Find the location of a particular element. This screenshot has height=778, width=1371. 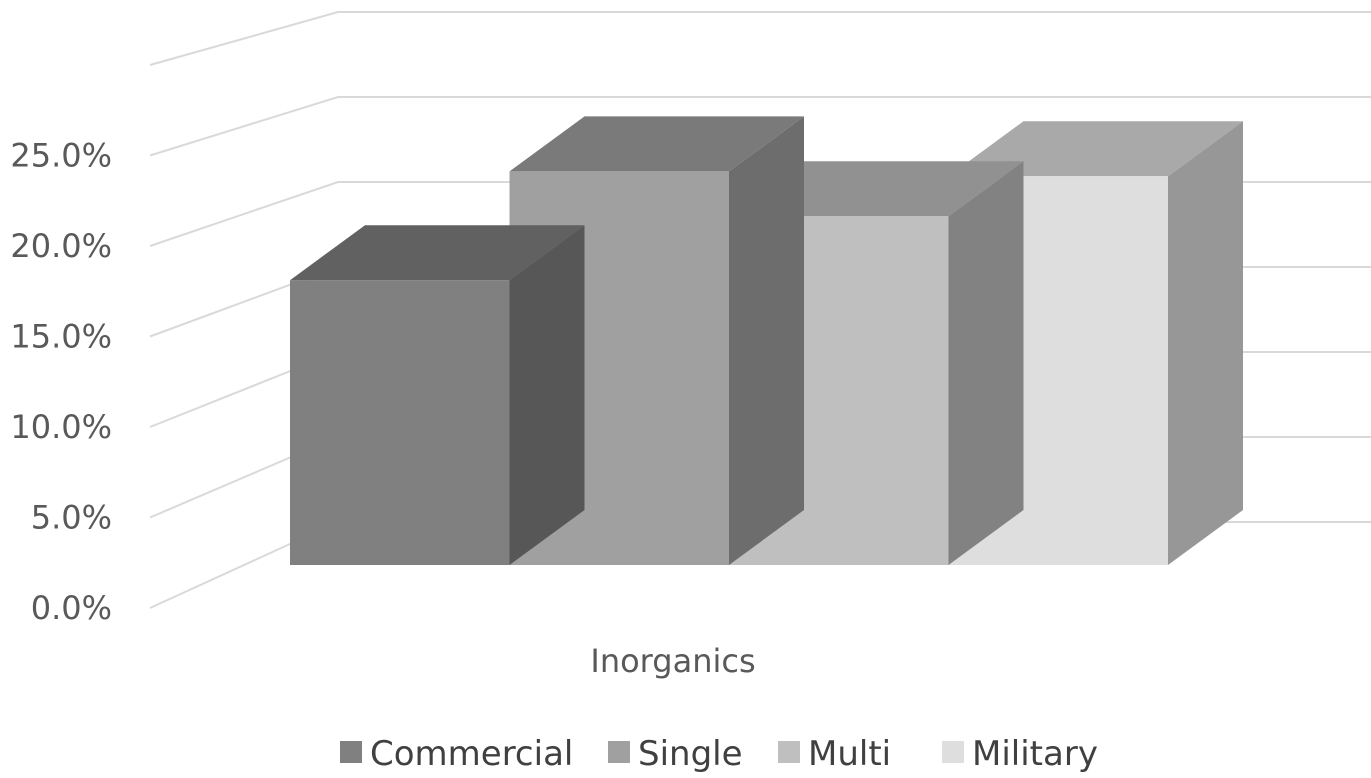

y-tick-label: 15.0% is located at coordinates (61, 337).